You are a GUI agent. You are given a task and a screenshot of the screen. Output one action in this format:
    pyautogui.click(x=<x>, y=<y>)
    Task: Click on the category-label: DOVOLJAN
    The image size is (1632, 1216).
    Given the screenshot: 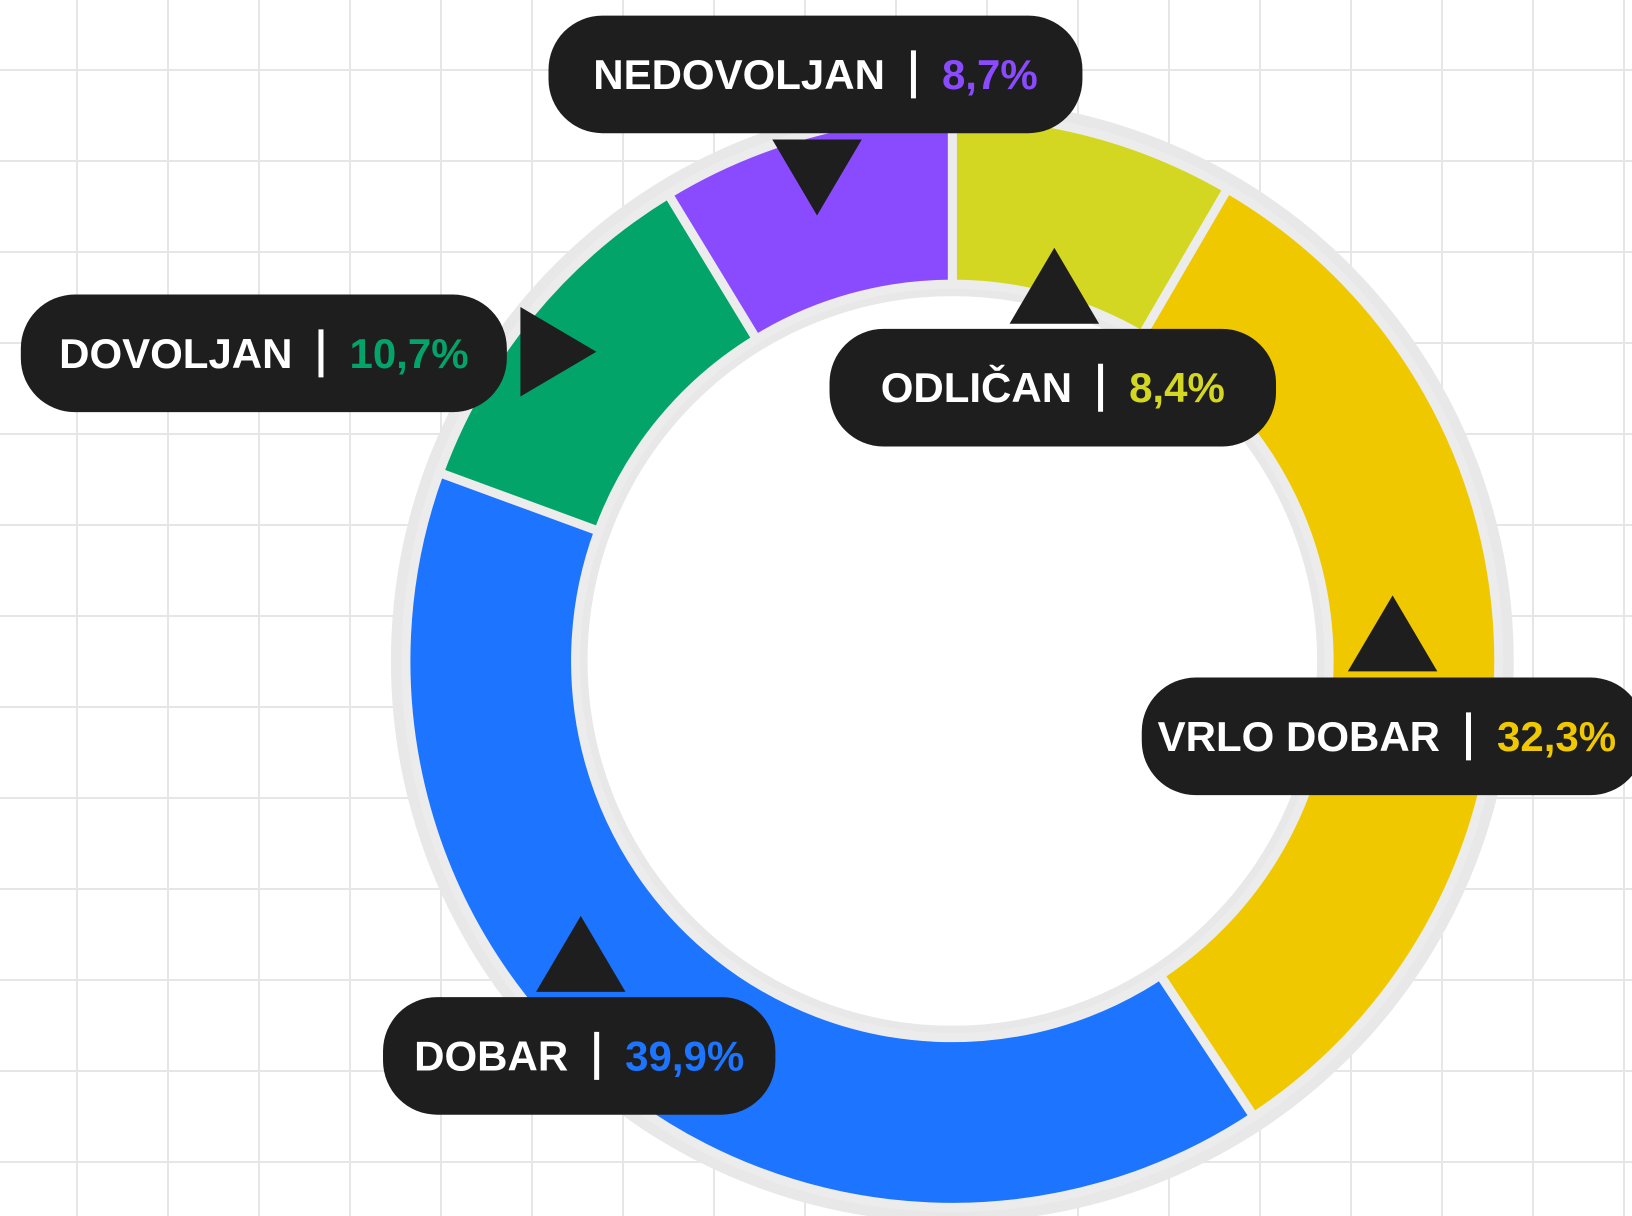 What is the action you would take?
    pyautogui.click(x=175, y=353)
    